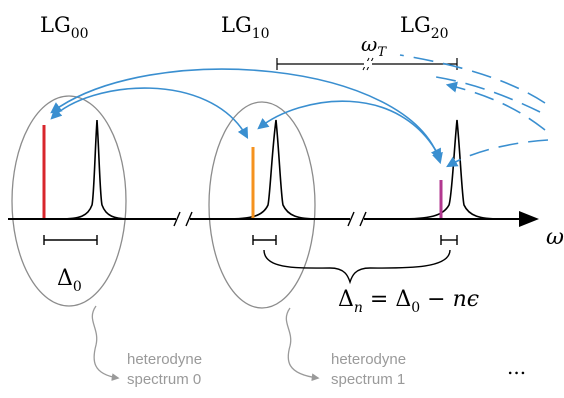  What do you see at coordinates (64, 27) in the screenshot?
I see `mode-label-lg00: LG00` at bounding box center [64, 27].